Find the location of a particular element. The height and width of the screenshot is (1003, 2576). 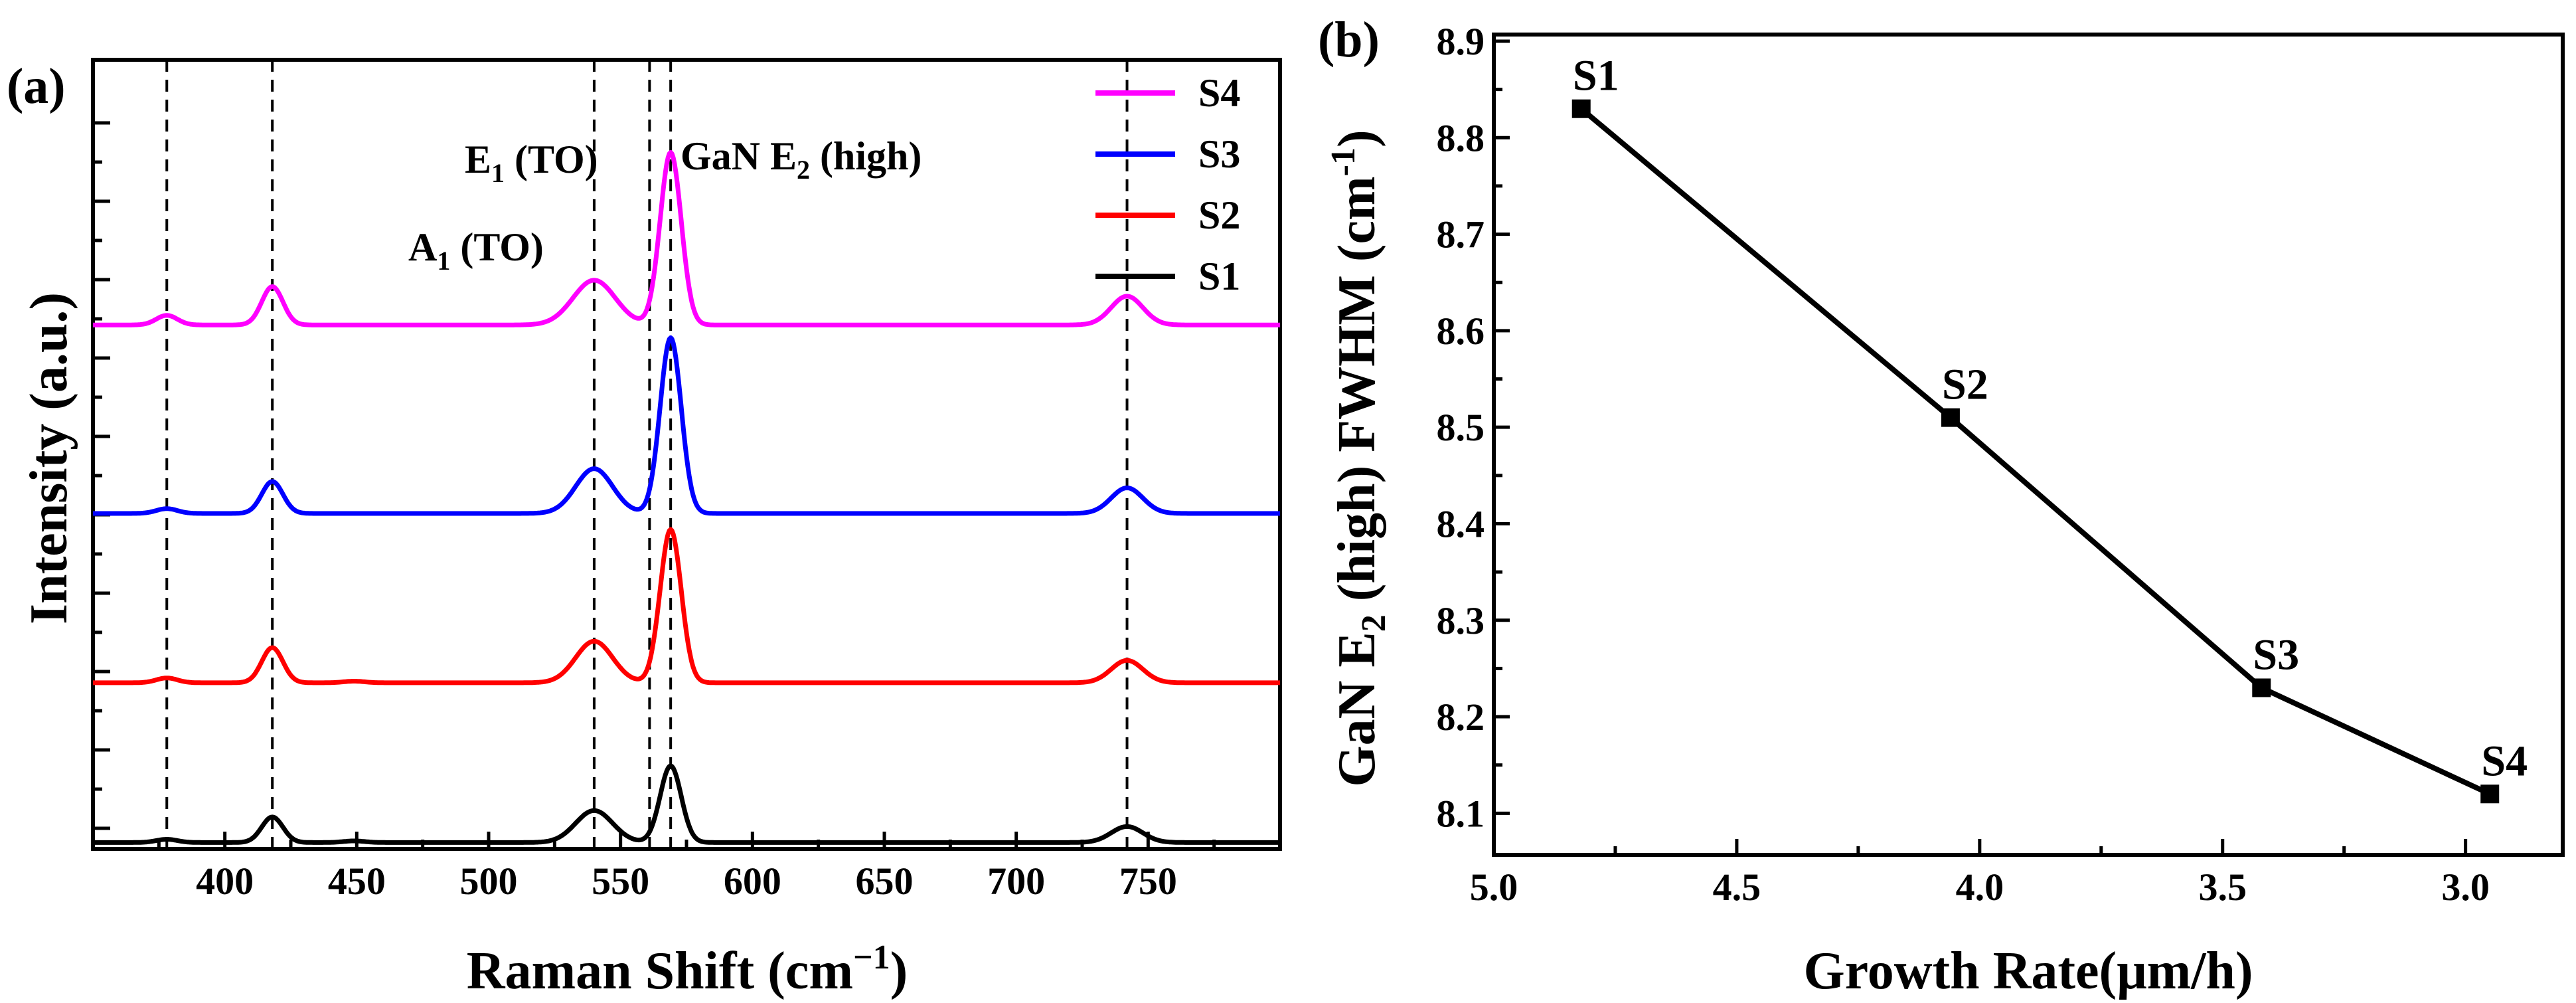

legend-label-s1: S1 is located at coordinates (1219, 276).